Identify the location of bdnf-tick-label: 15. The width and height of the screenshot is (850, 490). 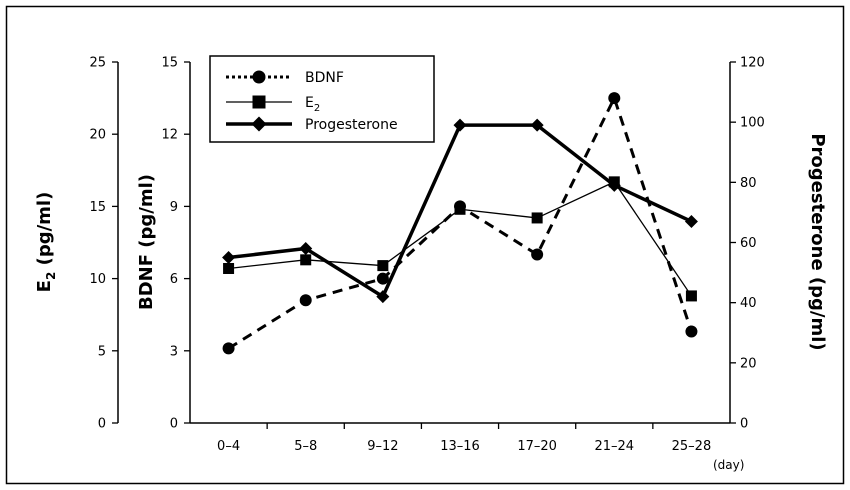
(169, 63).